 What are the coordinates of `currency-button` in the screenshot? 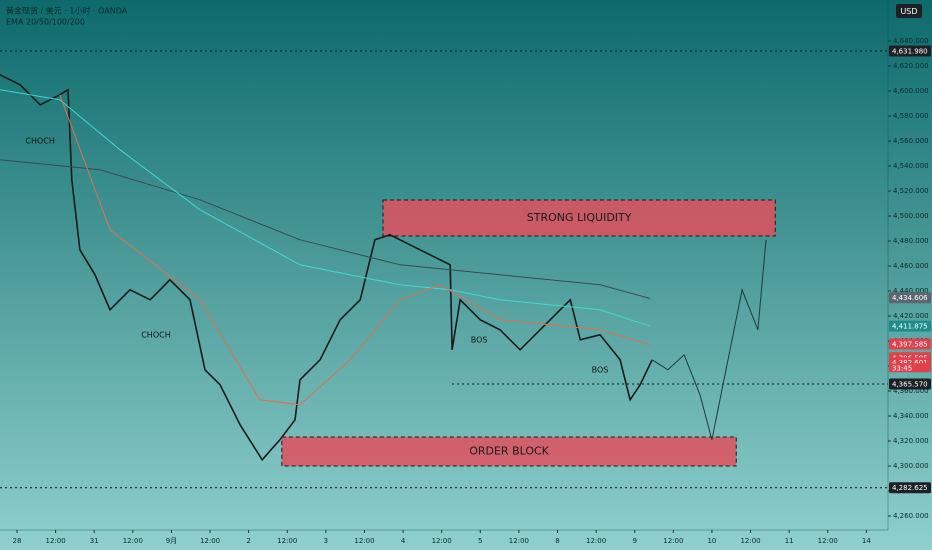 It's located at (909, 11).